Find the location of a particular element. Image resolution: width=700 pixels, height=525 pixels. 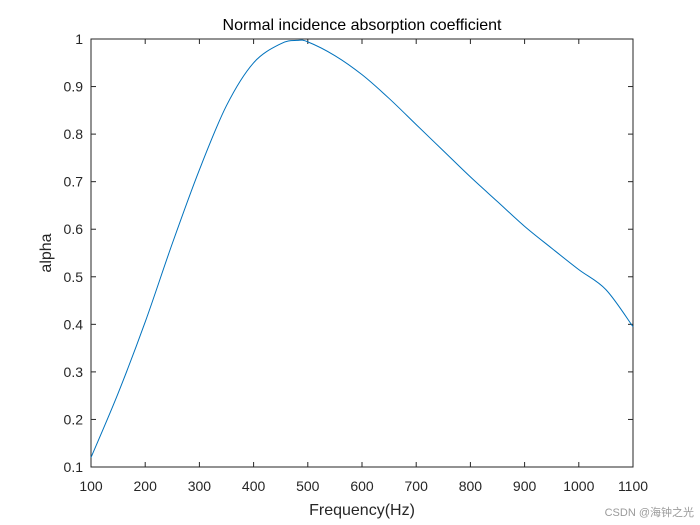

y-tick-label: 0.4 is located at coordinates (74, 324).